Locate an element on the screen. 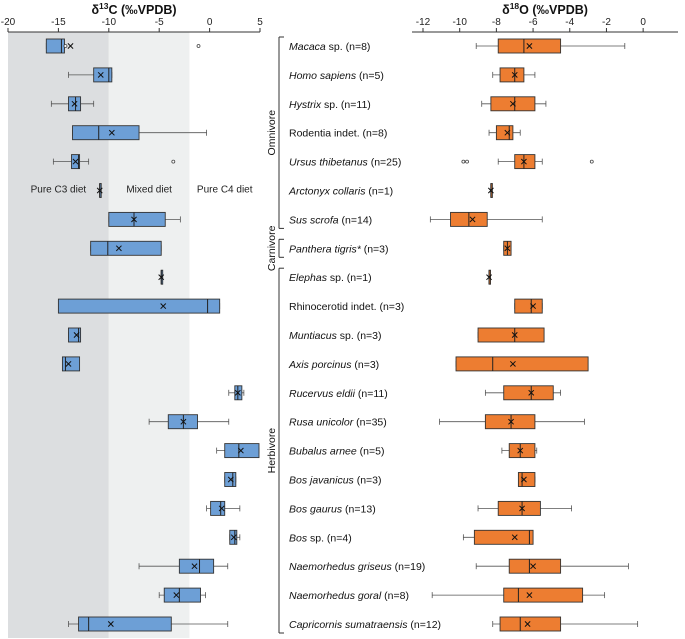 The image size is (685, 639). taxon-count: sp. (n=11) is located at coordinates (346, 105).